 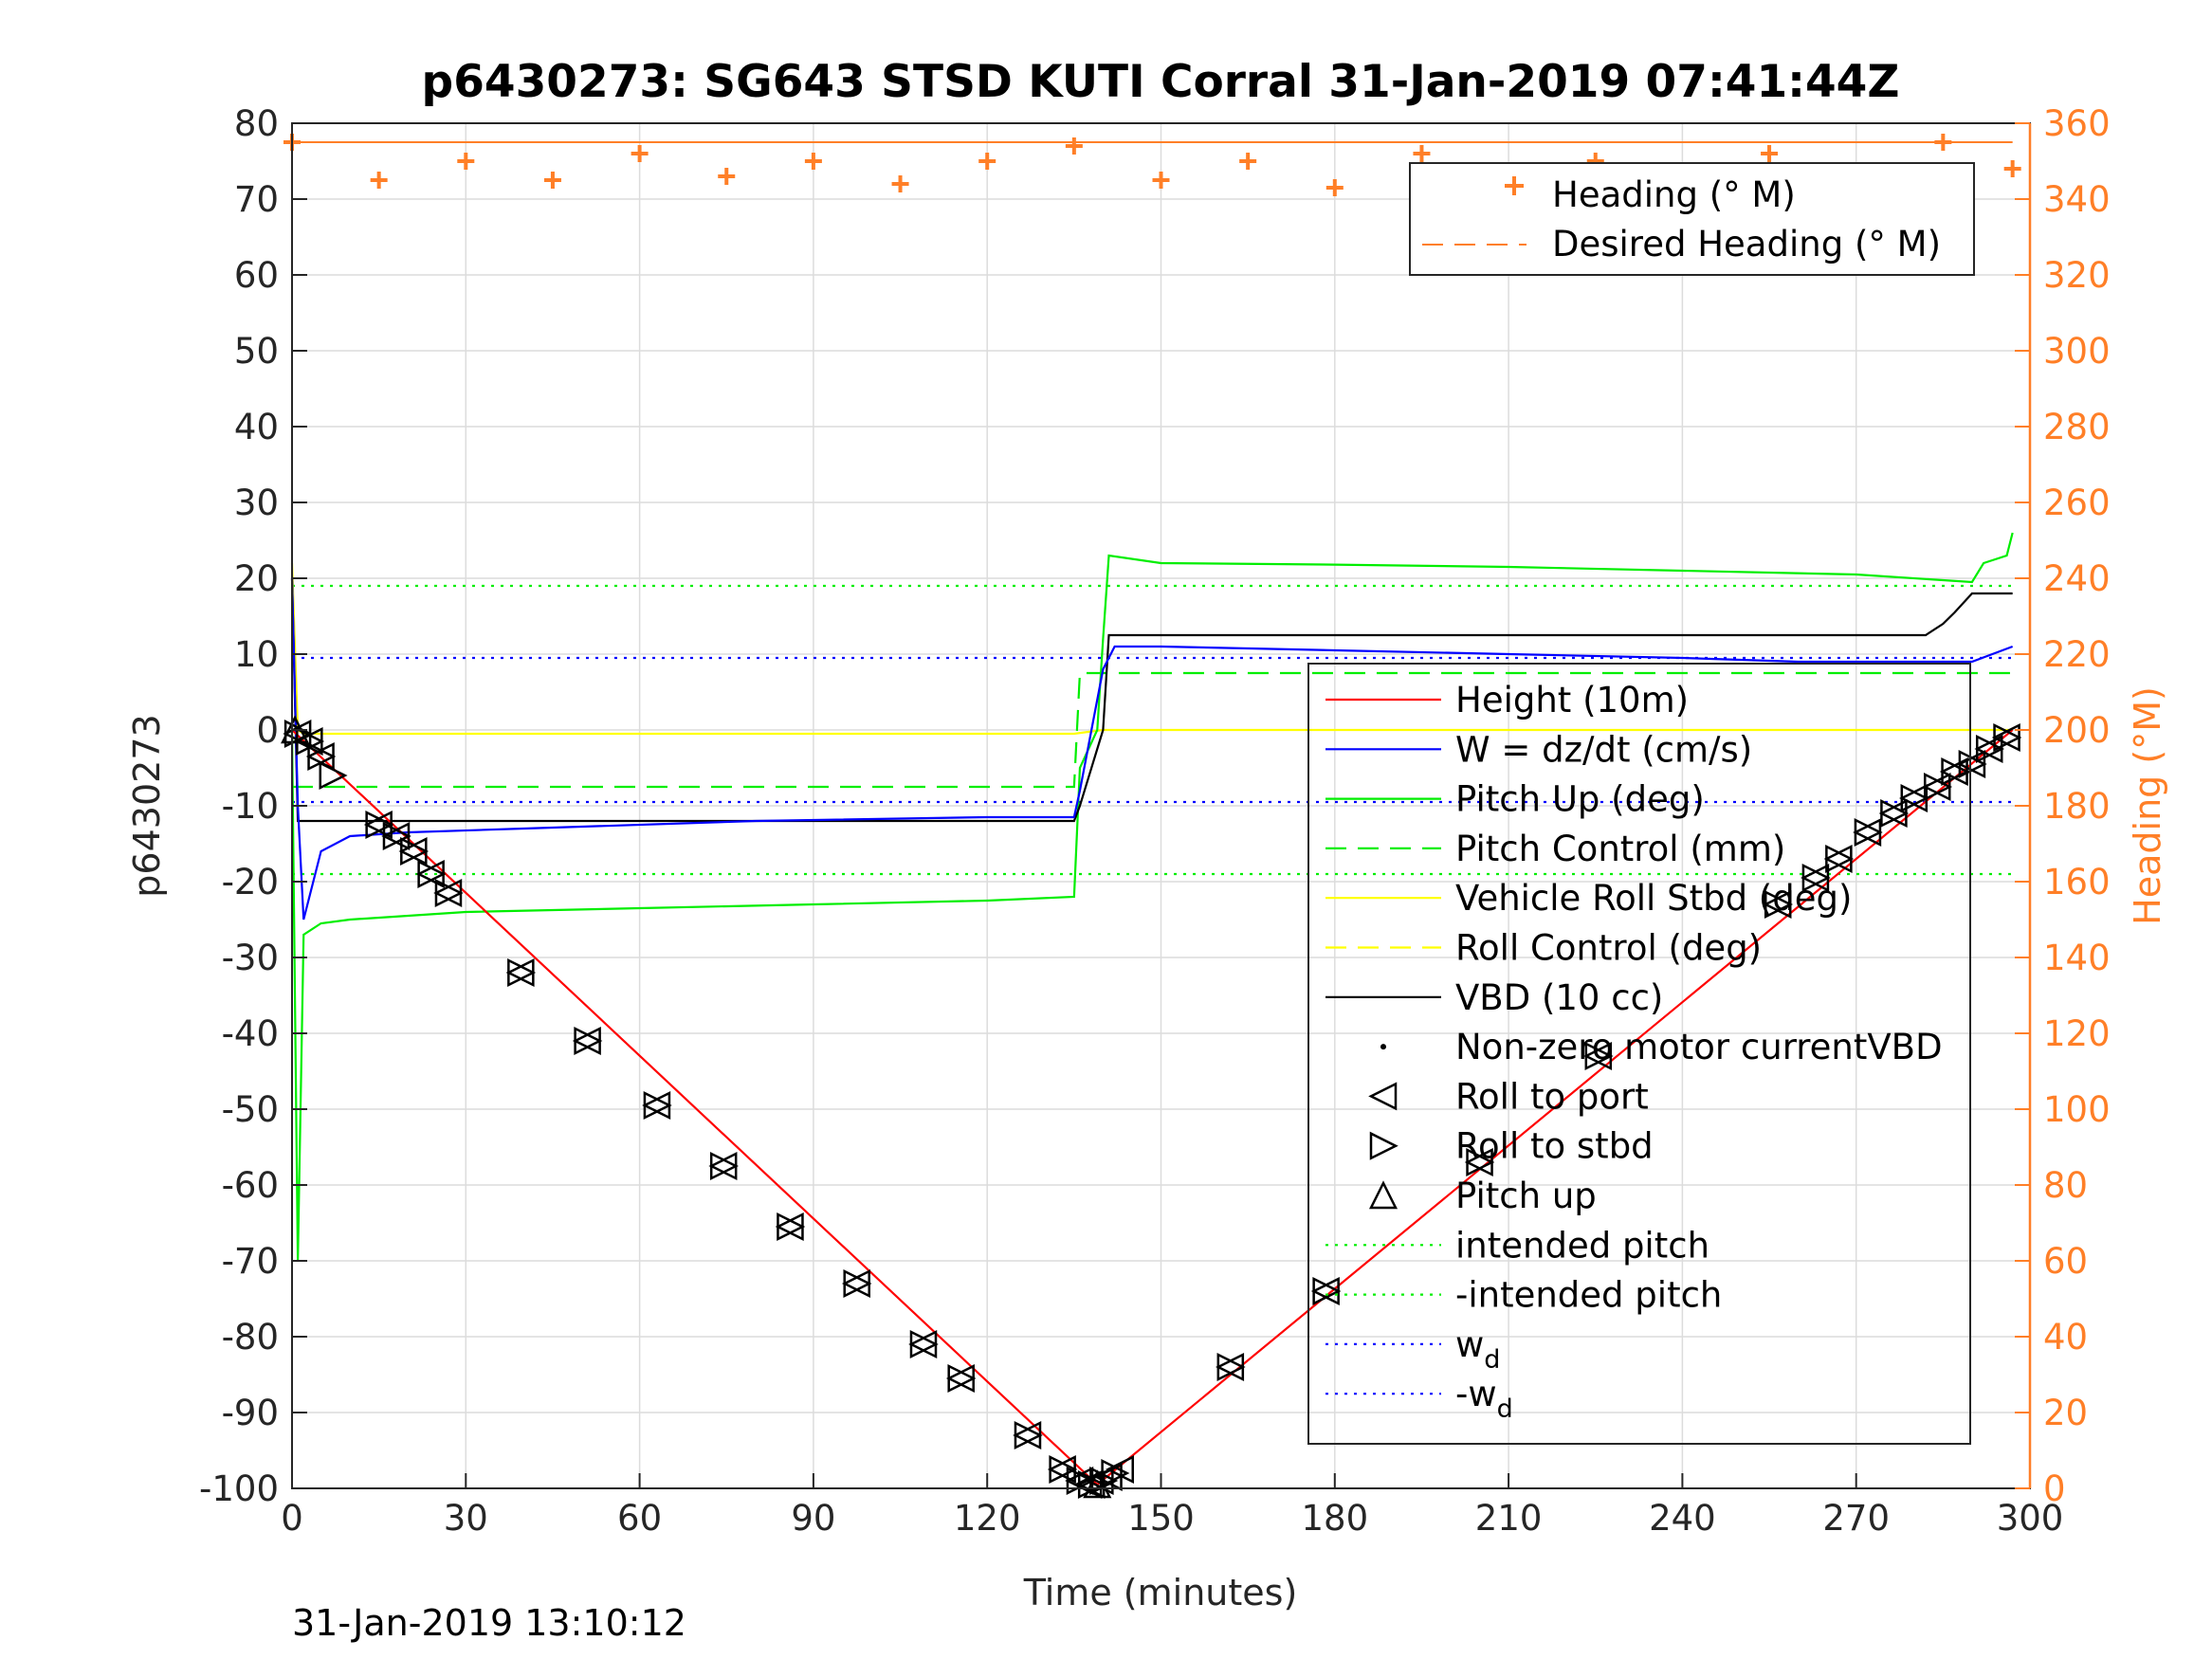 What do you see at coordinates (1383, 1145) in the screenshot?
I see `legend-roll-to-stbd-swatch` at bounding box center [1383, 1145].